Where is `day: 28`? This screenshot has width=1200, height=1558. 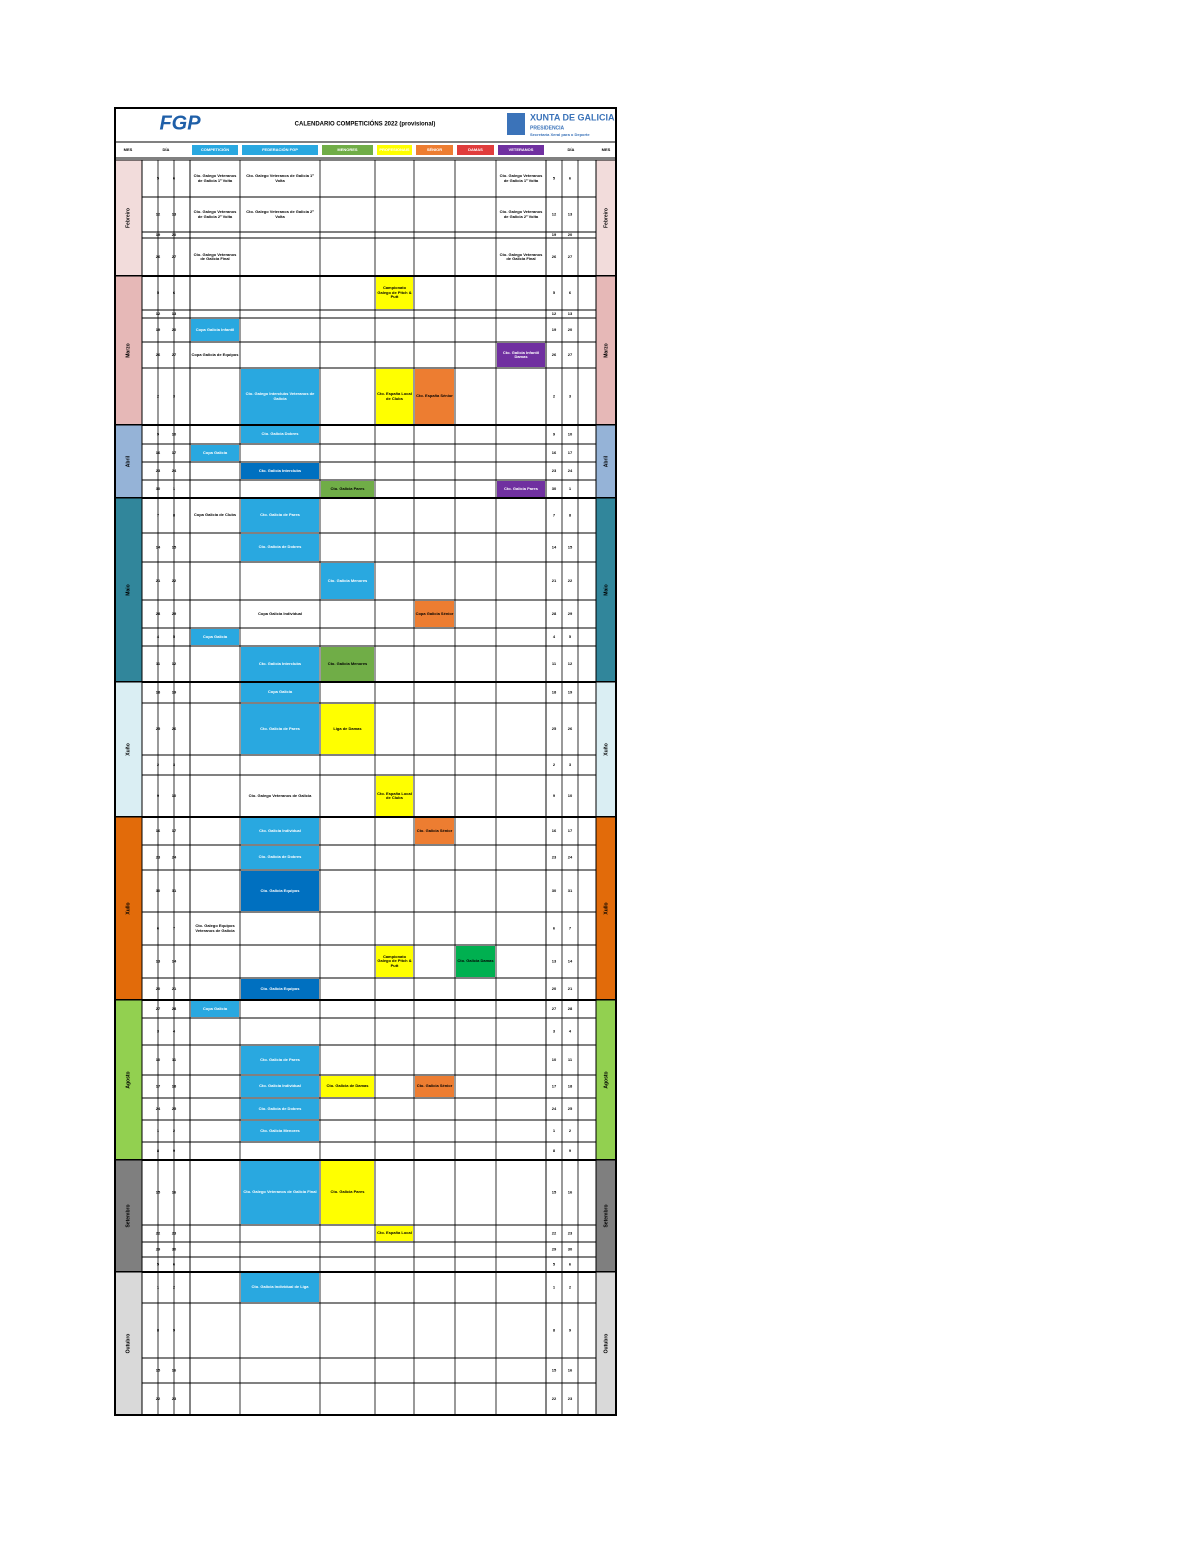
day: 28 is located at coordinates (174, 1008).